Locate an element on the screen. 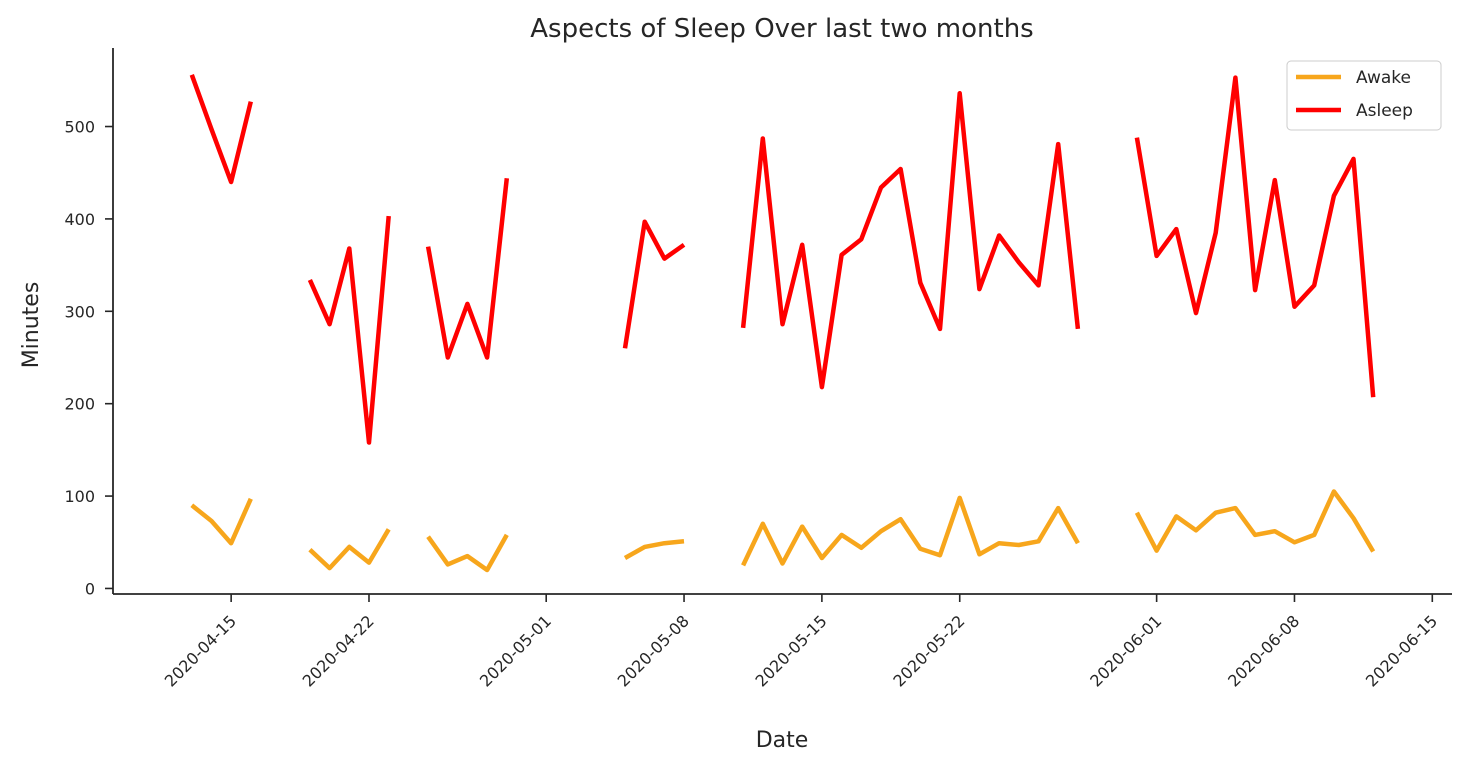  y-tick-label: 100 is located at coordinates (79, 496).